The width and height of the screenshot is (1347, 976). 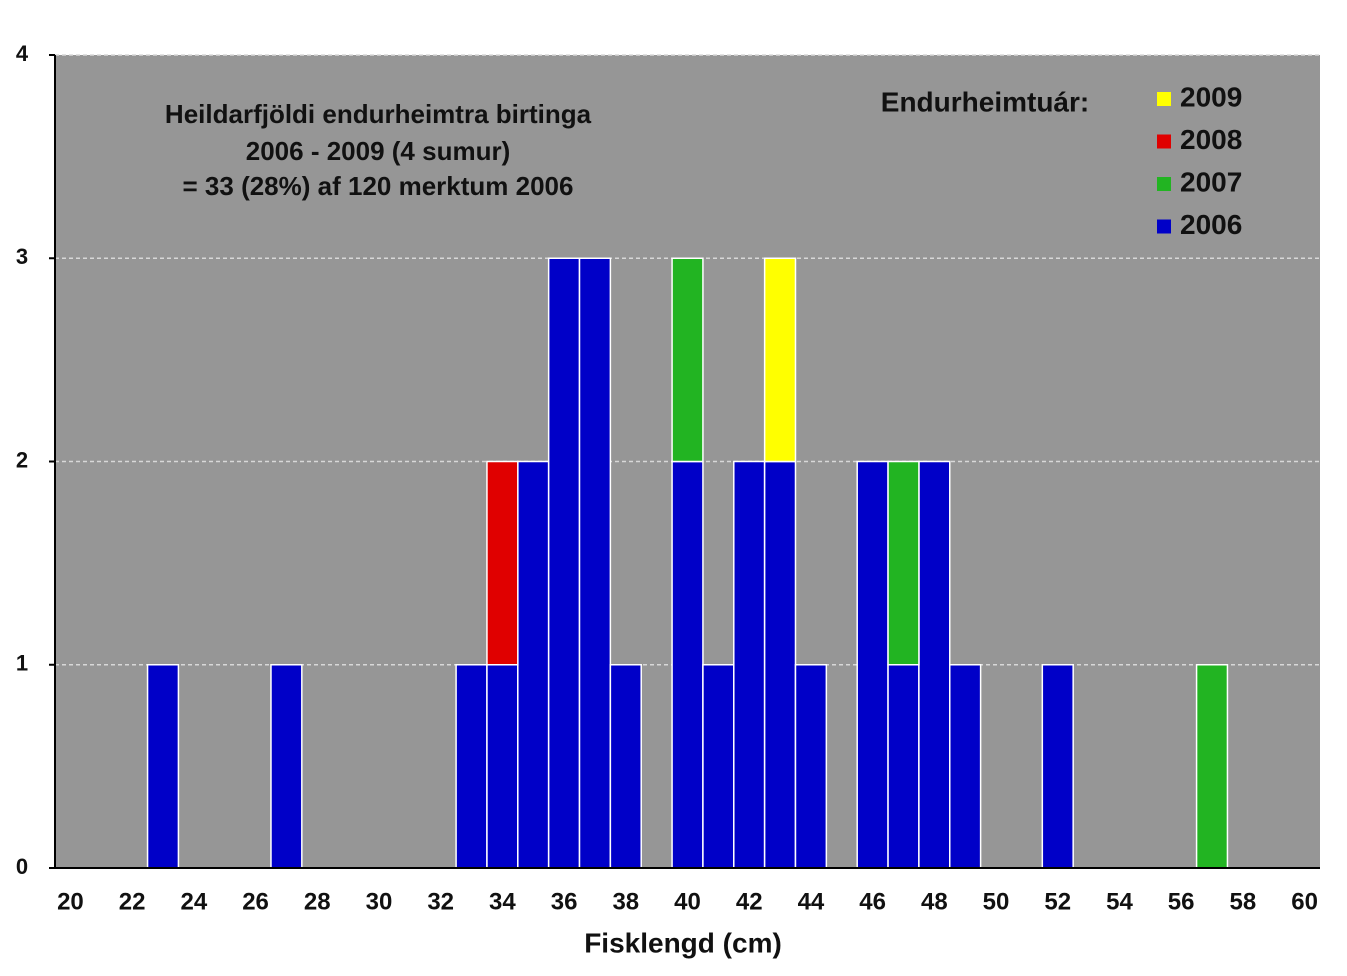 I want to click on legend-title: Endurheimtuár:, so click(x=985, y=101).